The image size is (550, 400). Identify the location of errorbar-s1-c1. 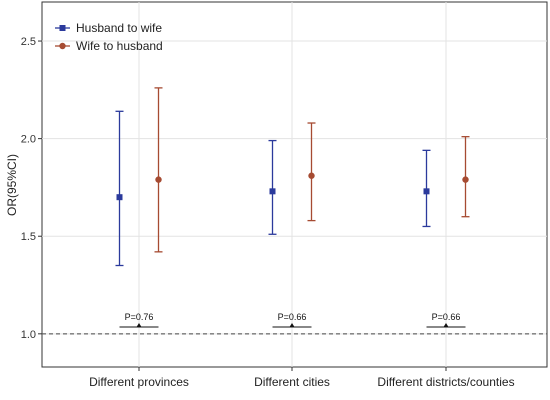
(311, 172).